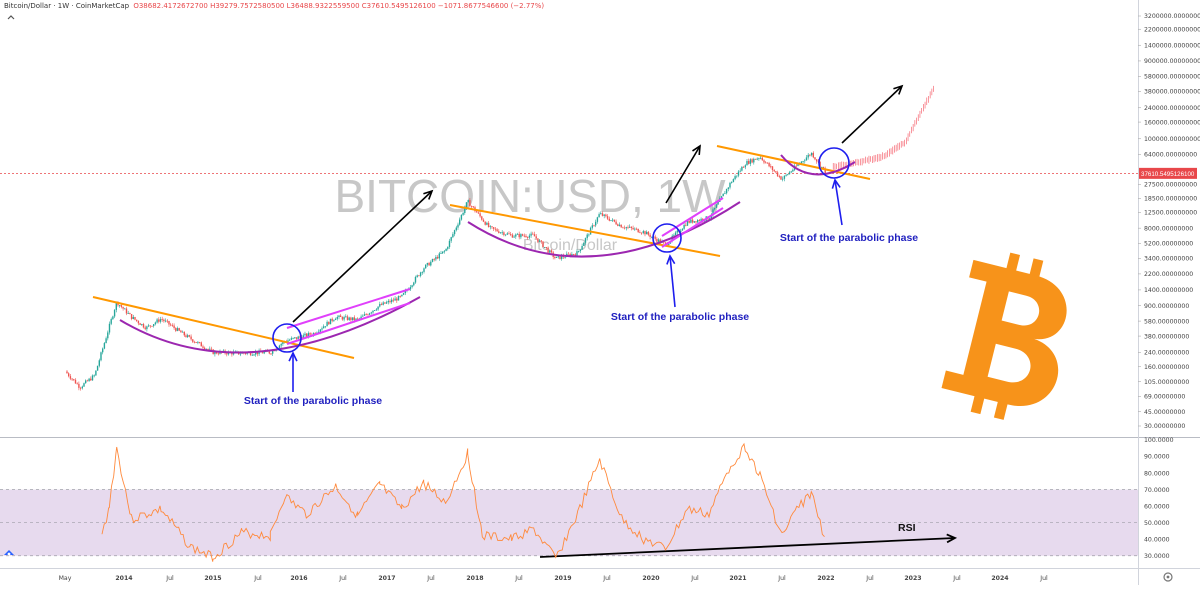  What do you see at coordinates (818, 165) in the screenshot?
I see `parabolic-arc` at bounding box center [818, 165].